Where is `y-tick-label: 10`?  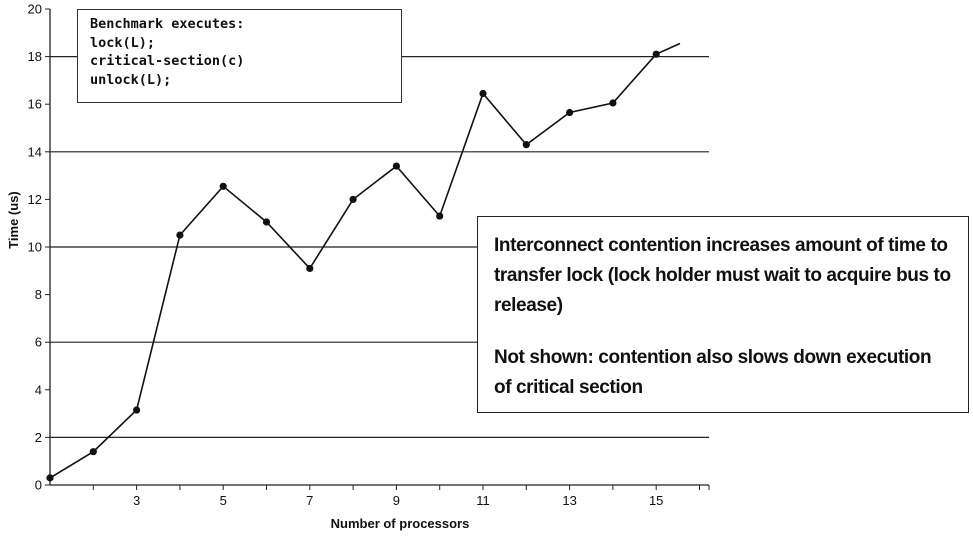 y-tick-label: 10 is located at coordinates (35, 247).